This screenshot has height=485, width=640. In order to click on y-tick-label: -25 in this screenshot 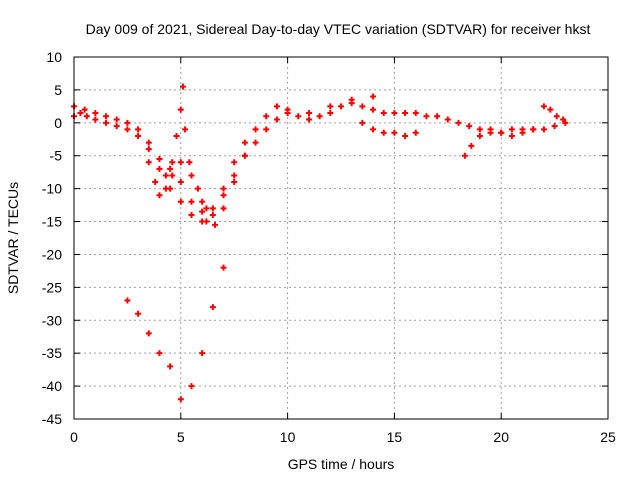, I will do `click(52, 287)`.